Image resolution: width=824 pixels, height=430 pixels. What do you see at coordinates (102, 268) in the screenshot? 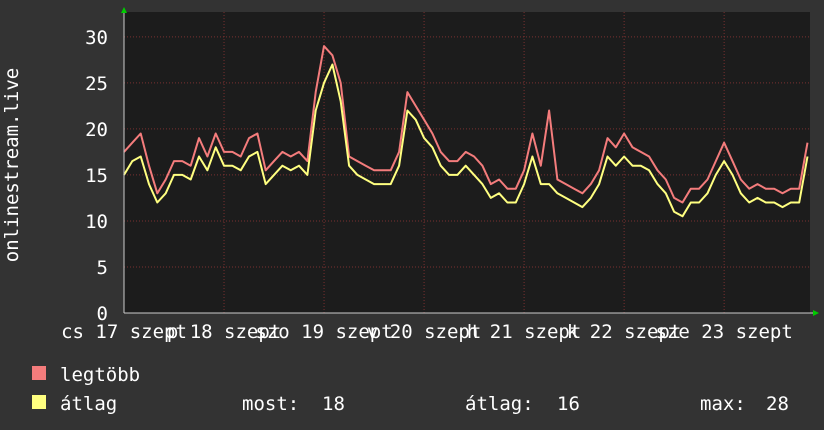
I see `y-tick-label: 5` at bounding box center [102, 268].